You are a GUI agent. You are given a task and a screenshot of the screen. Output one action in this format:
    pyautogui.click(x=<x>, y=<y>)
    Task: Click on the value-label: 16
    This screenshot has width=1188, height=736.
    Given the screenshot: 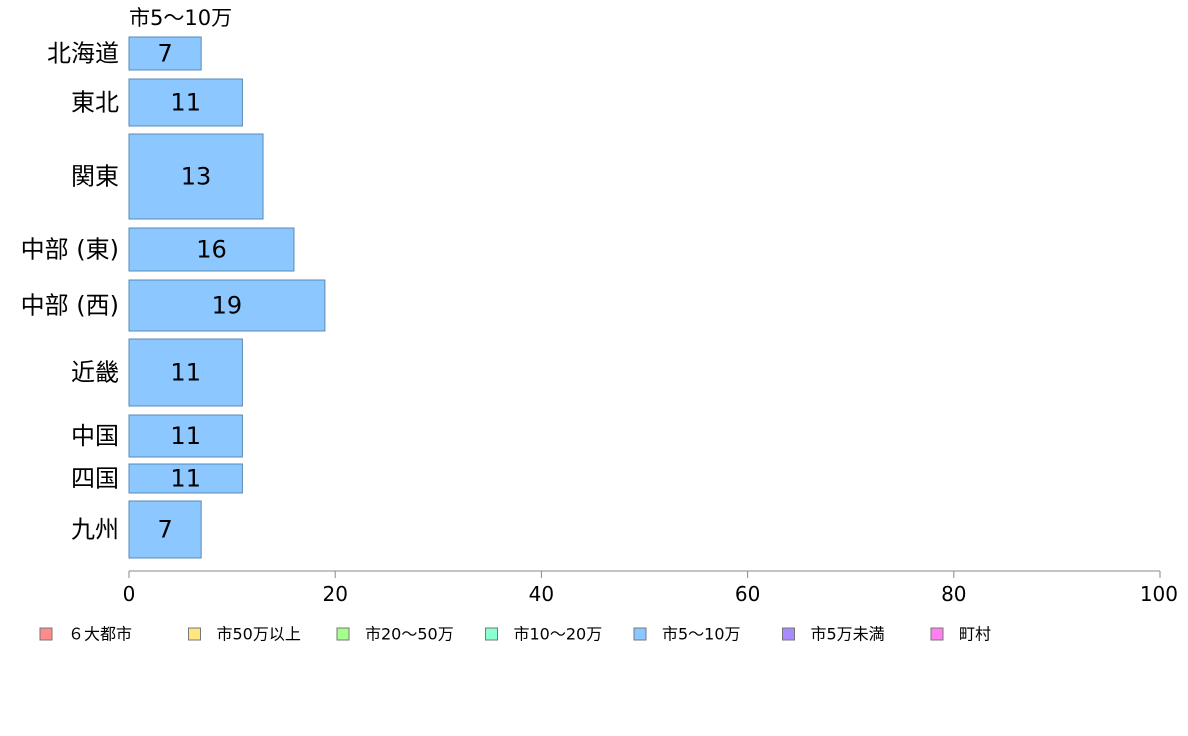 What is the action you would take?
    pyautogui.click(x=211, y=250)
    